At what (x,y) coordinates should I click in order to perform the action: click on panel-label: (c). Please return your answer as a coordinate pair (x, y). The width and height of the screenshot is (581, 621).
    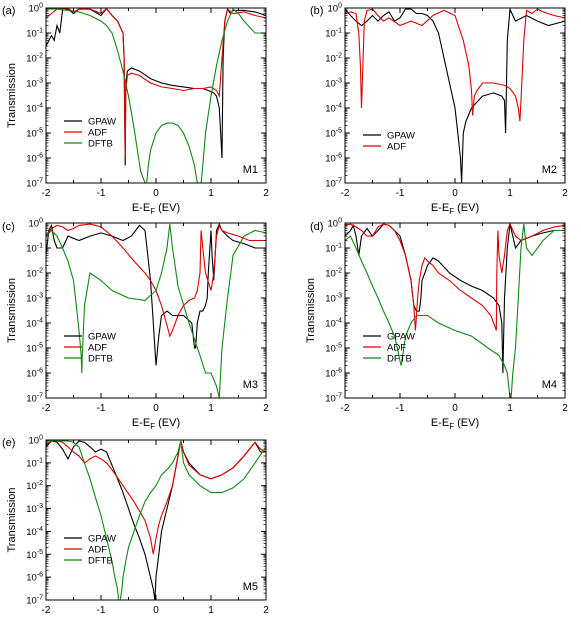
    Looking at the image, I should click on (8, 227).